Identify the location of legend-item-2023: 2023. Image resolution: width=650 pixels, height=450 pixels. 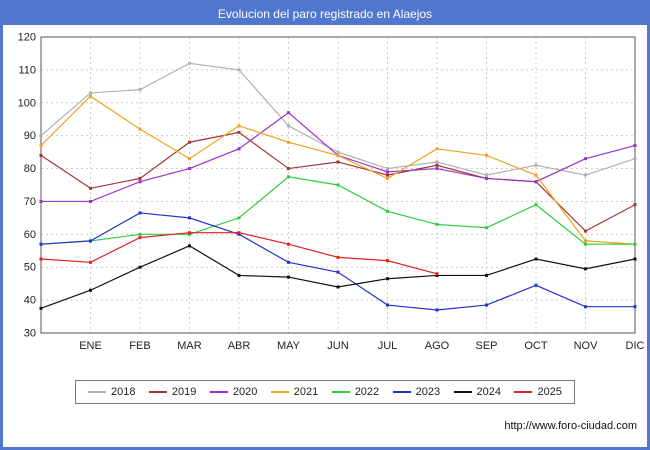
(416, 392).